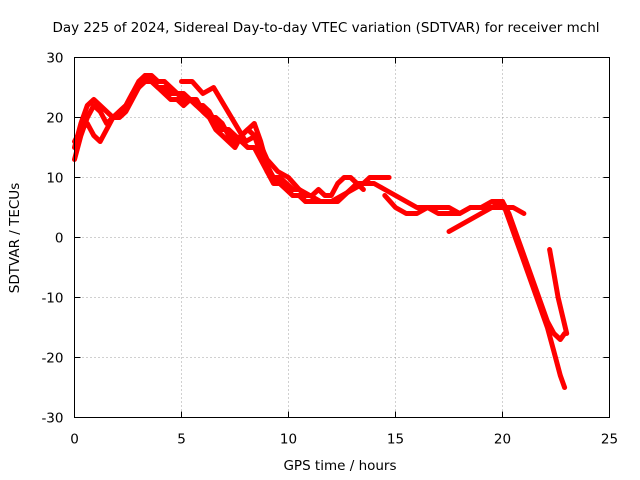 The height and width of the screenshot is (480, 640). I want to click on x-tick-label: 0, so click(74, 440).